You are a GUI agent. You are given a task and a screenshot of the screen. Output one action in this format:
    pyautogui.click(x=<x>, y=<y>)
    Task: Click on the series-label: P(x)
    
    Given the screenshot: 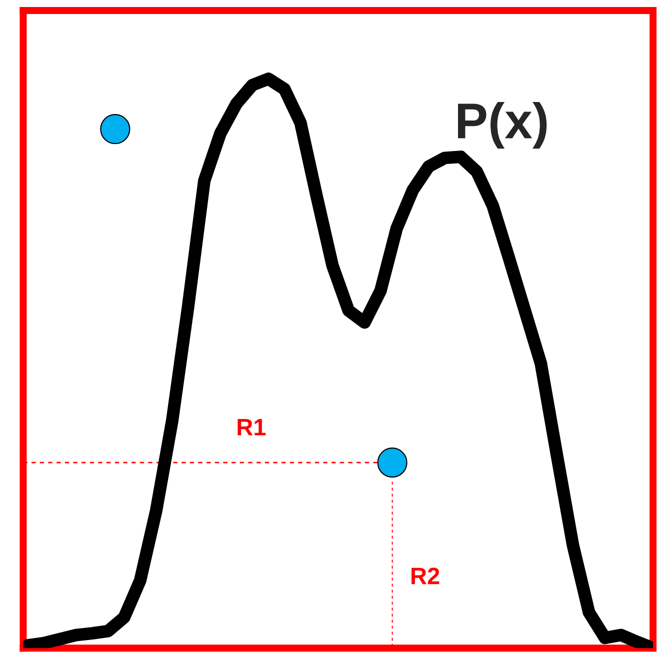 What is the action you would take?
    pyautogui.click(x=502, y=125)
    